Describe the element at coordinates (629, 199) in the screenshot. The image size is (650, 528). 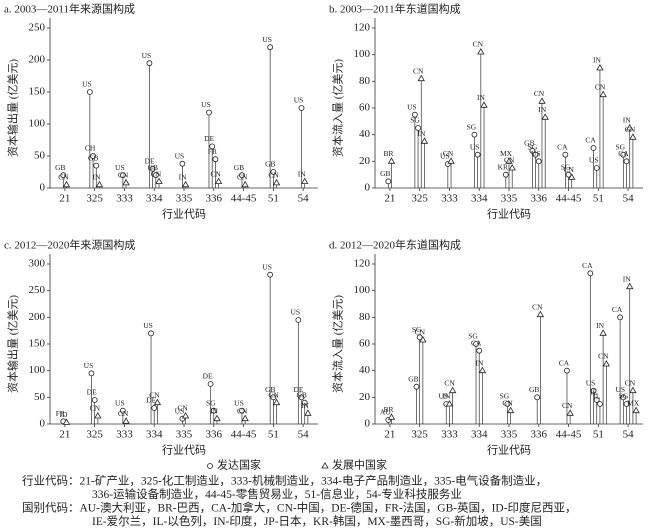
I see `x-tick-label: 54` at that location.